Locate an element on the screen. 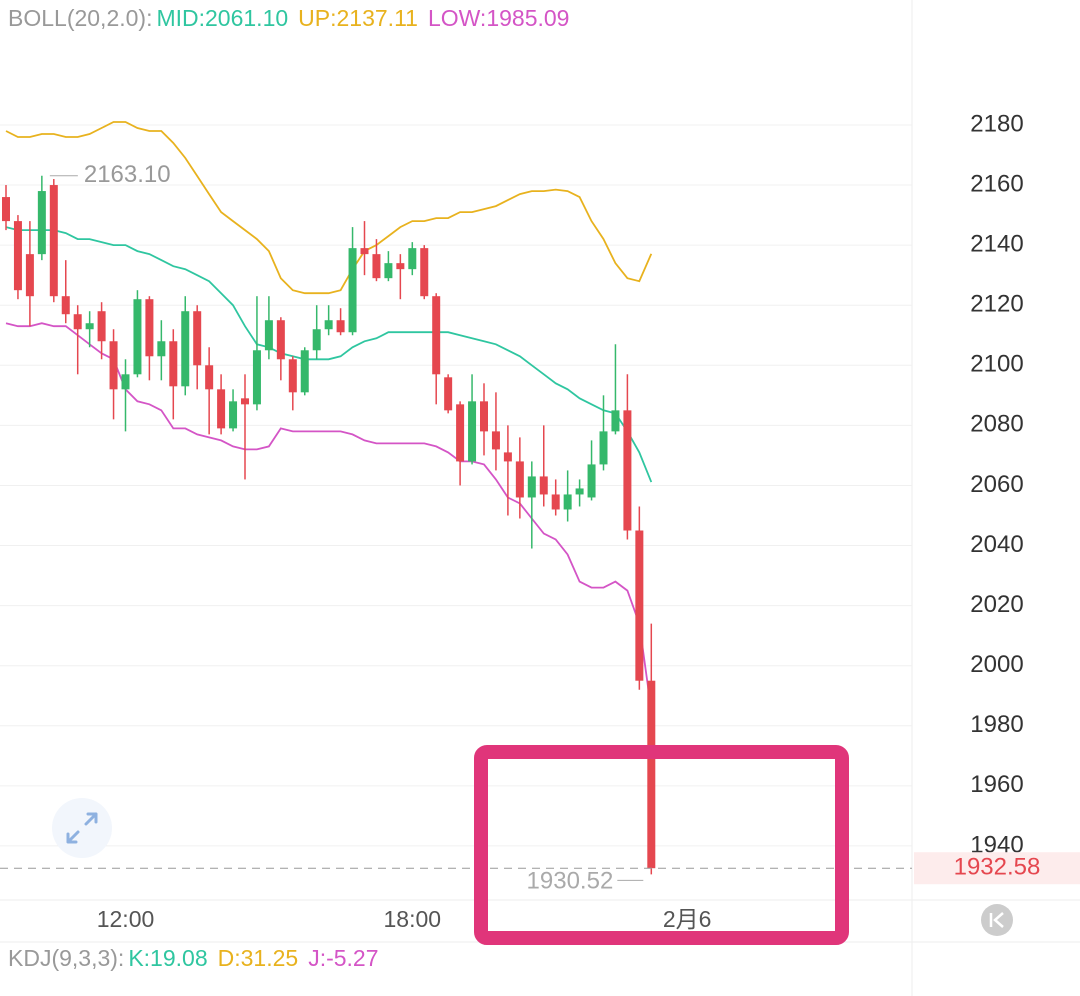 The height and width of the screenshot is (996, 1080). indicator-value: J:-5.27 is located at coordinates (343, 958).